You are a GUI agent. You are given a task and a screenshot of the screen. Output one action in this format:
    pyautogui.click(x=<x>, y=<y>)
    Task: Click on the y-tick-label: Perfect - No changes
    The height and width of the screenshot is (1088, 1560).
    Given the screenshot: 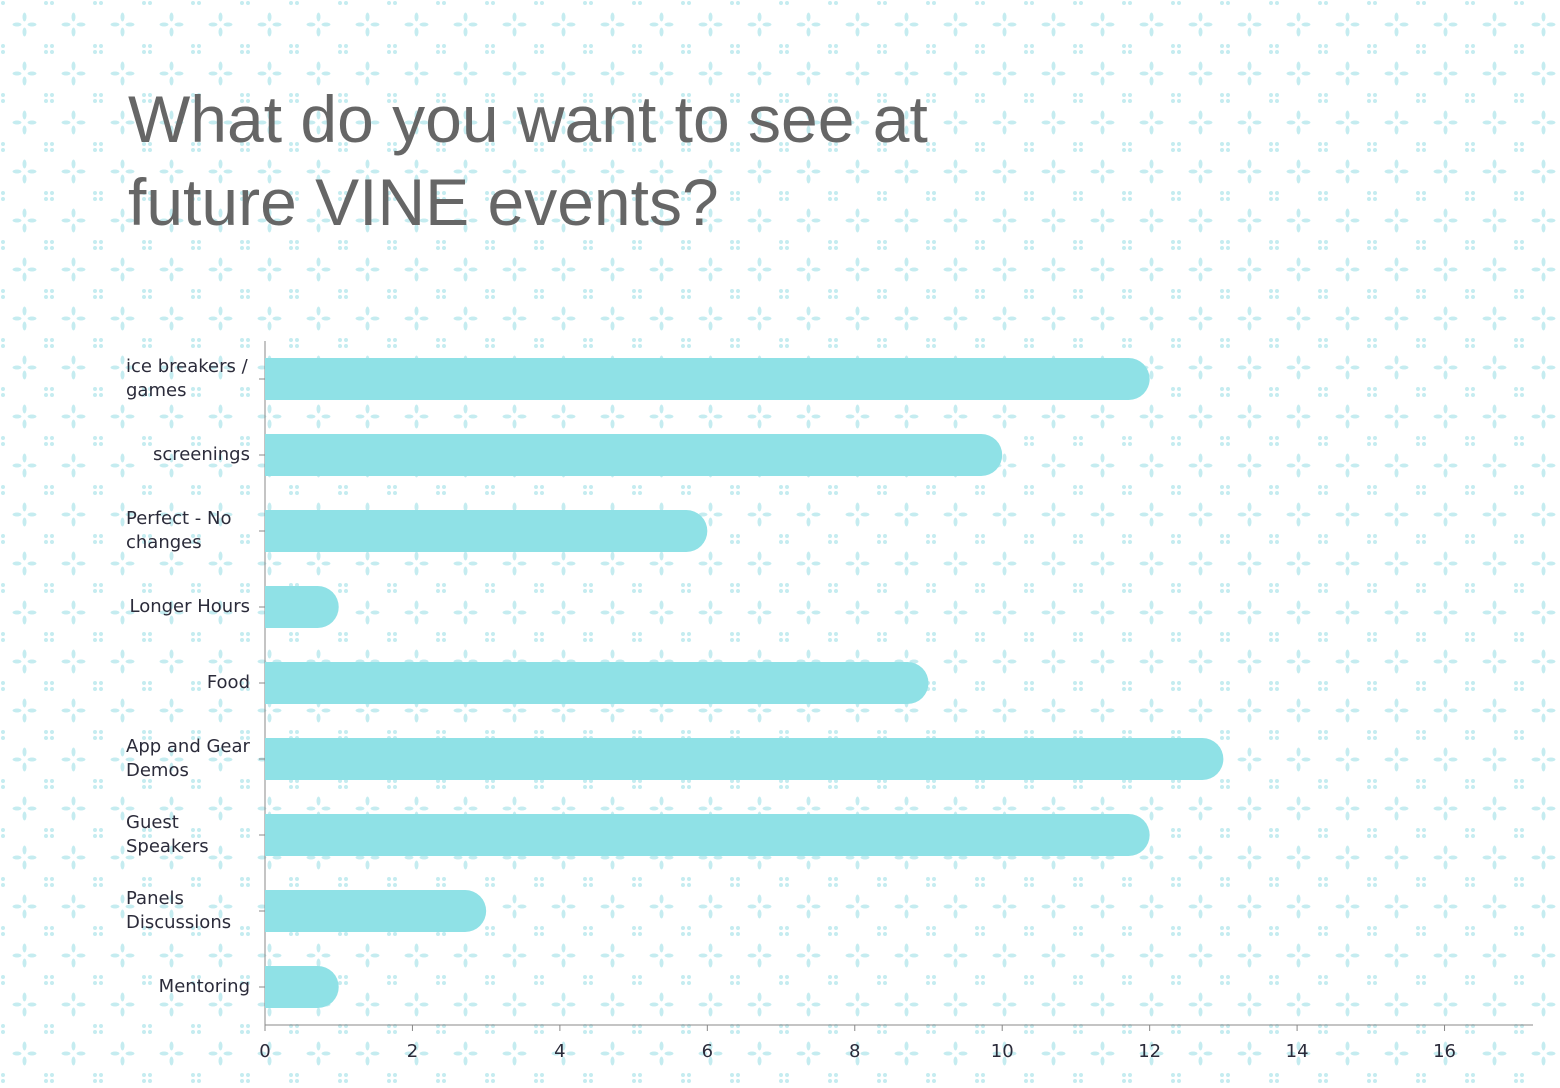 What is the action you would take?
    pyautogui.click(x=179, y=530)
    